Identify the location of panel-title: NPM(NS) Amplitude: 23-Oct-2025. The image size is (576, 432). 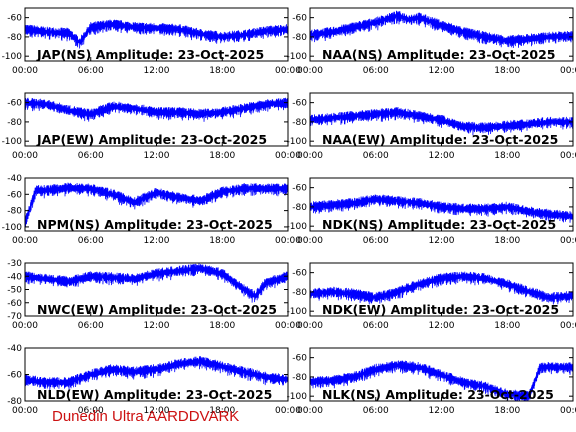
(155, 224).